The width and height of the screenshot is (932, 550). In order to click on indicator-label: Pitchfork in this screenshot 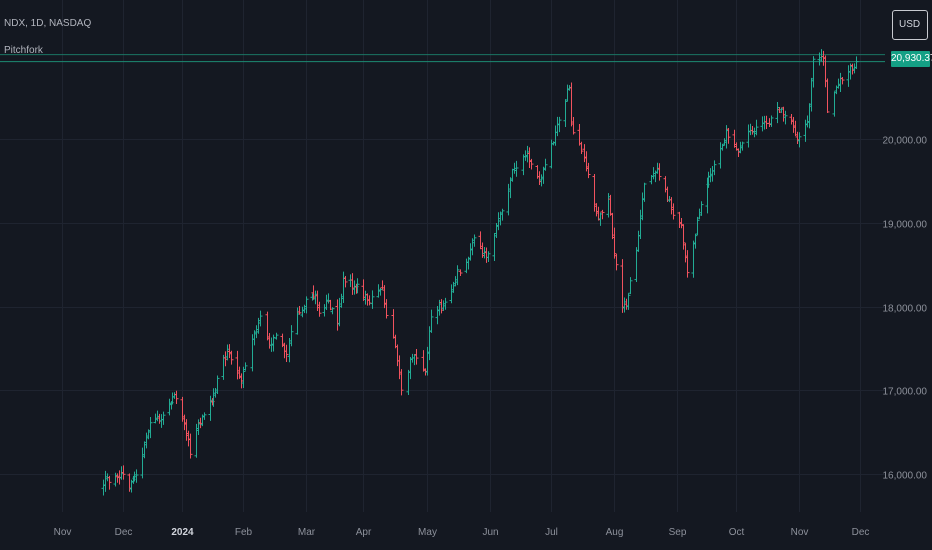, I will do `click(23, 50)`.